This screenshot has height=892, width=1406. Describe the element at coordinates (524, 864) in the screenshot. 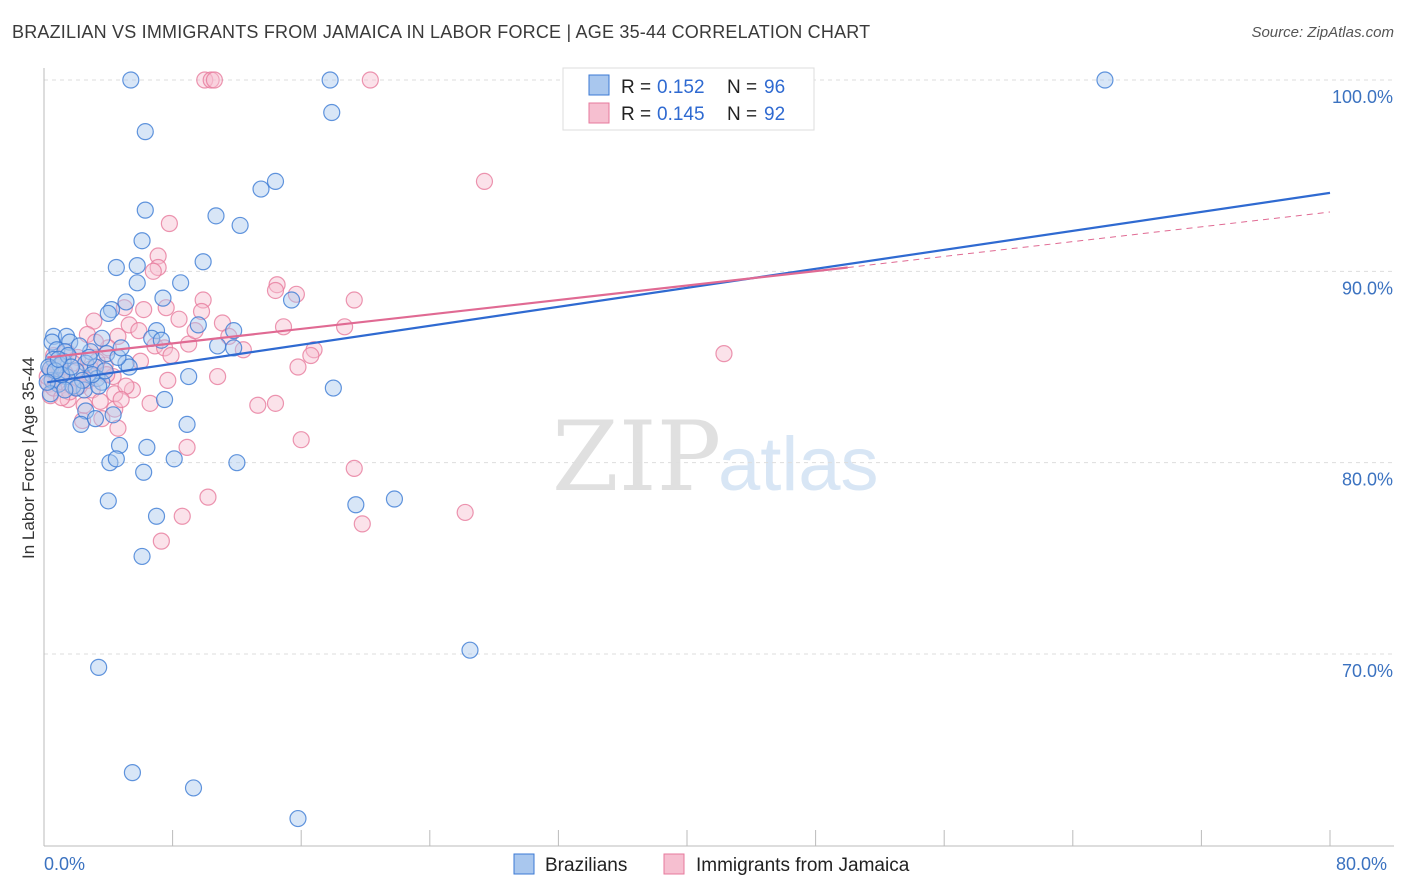

I see `series-legend-swatch-brazilians` at that location.